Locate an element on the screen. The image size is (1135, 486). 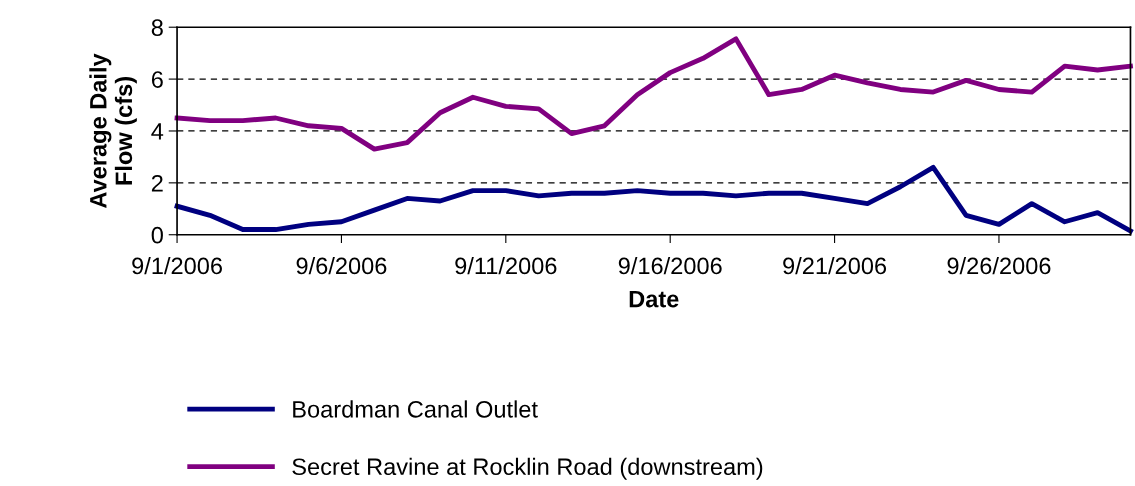
y-tick-label: 6 is located at coordinates (157, 79).